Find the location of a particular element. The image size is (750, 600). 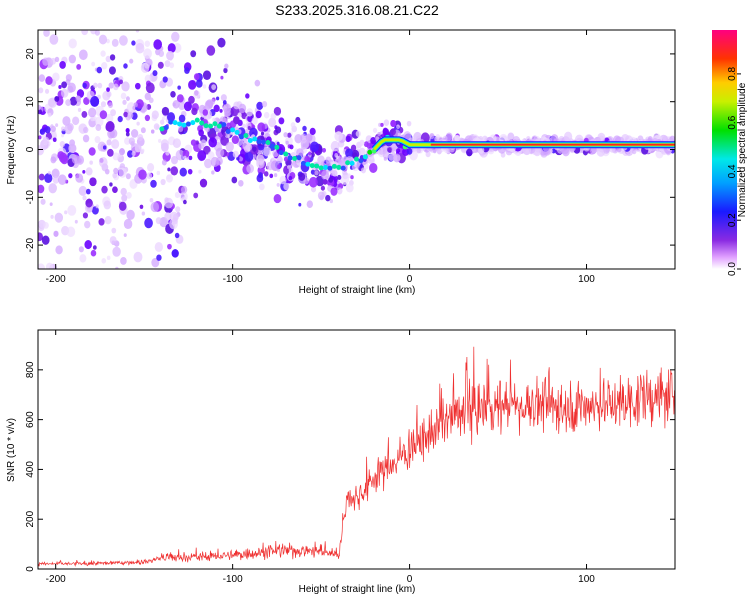

colorbar-tick-label: 0.8 is located at coordinates (732, 74).